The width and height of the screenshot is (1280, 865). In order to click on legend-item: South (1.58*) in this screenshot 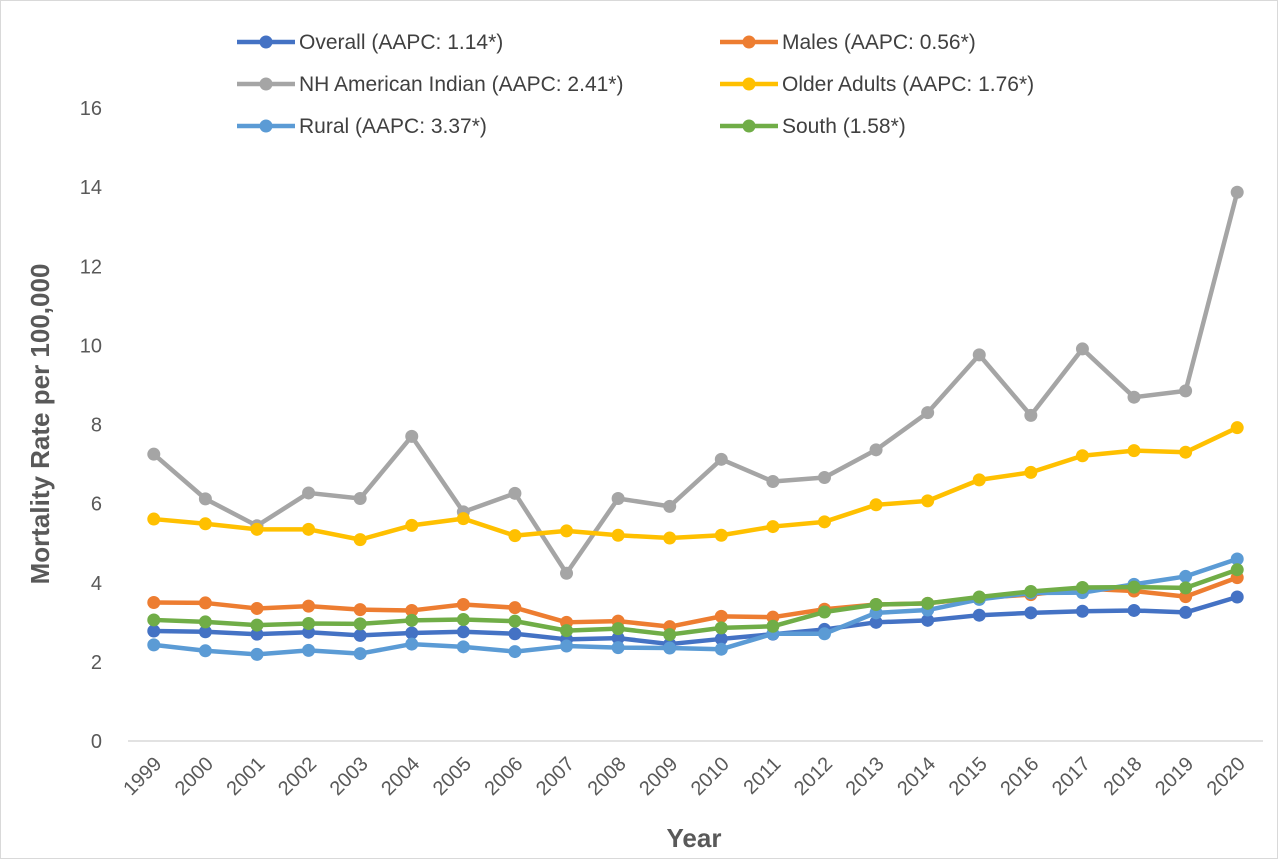, I will do `click(813, 126)`.